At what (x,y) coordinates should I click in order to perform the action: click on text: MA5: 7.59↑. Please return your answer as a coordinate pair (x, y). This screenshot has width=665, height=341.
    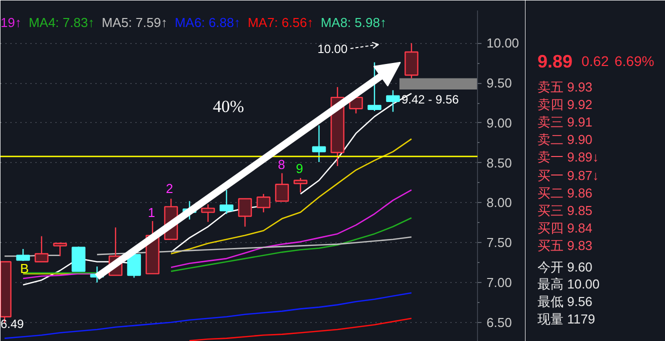
    Looking at the image, I should click on (135, 22).